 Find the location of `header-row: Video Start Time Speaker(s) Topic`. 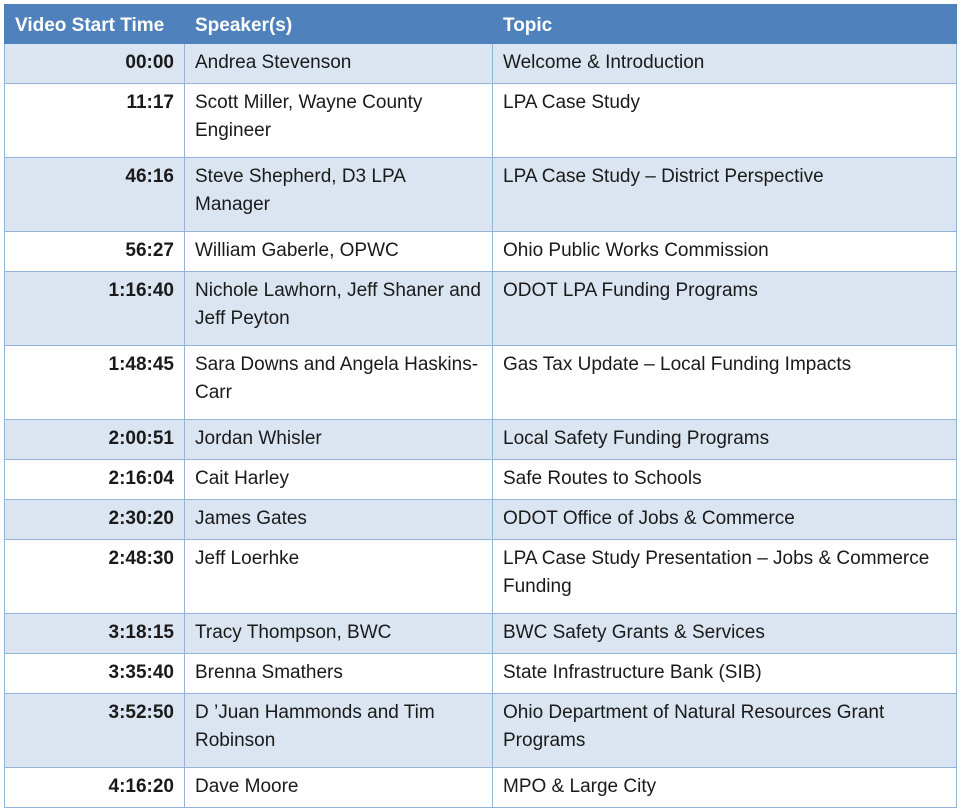

header-row: Video Start Time Speaker(s) Topic is located at coordinates (480, 24).